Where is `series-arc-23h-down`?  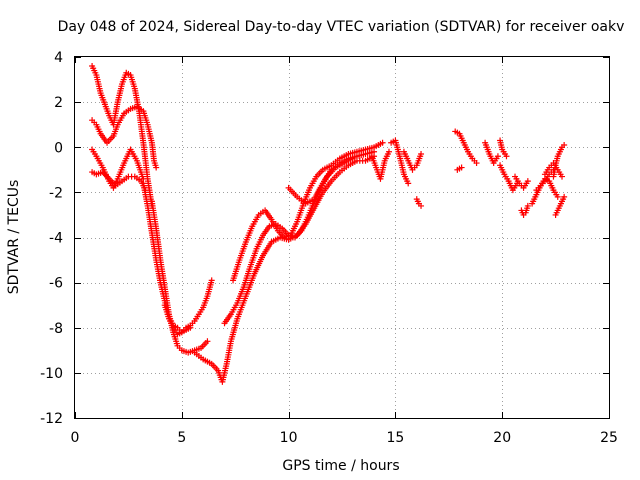 series-arc-23h-down is located at coordinates (560, 205).